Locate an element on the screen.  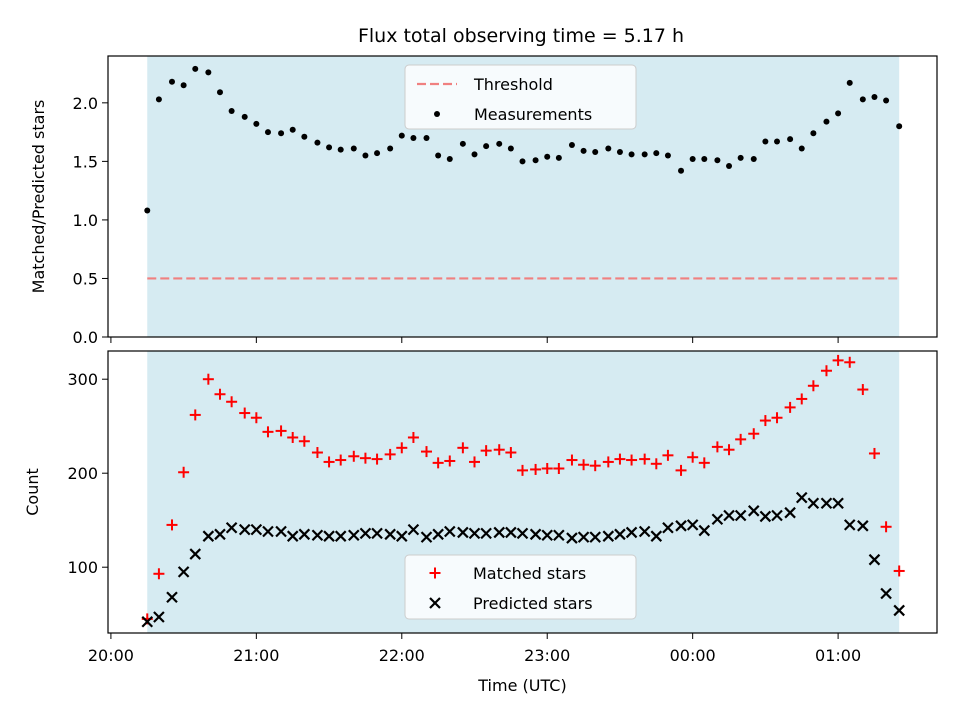
time-x-axis: 20:00 21:00 22:00 23:00 00:00 01:00 is located at coordinates (474, 649).